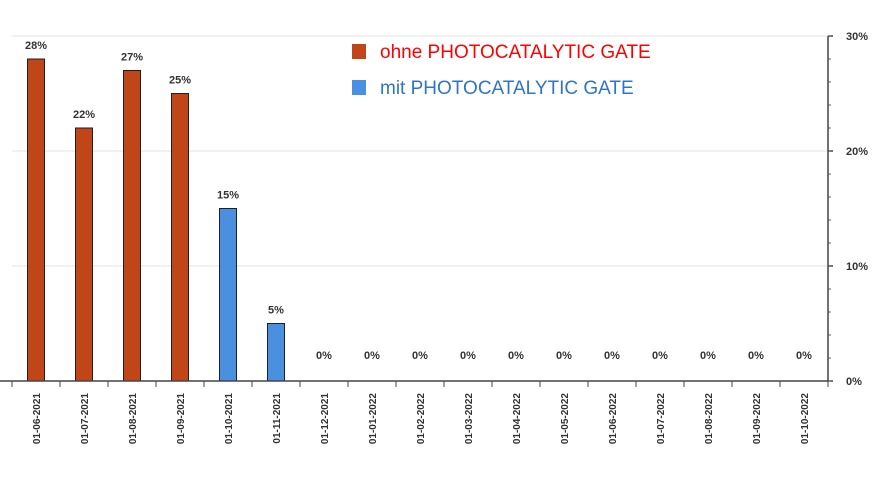 The height and width of the screenshot is (479, 875). I want to click on data-label-01-04-2022: 0%, so click(516, 356).